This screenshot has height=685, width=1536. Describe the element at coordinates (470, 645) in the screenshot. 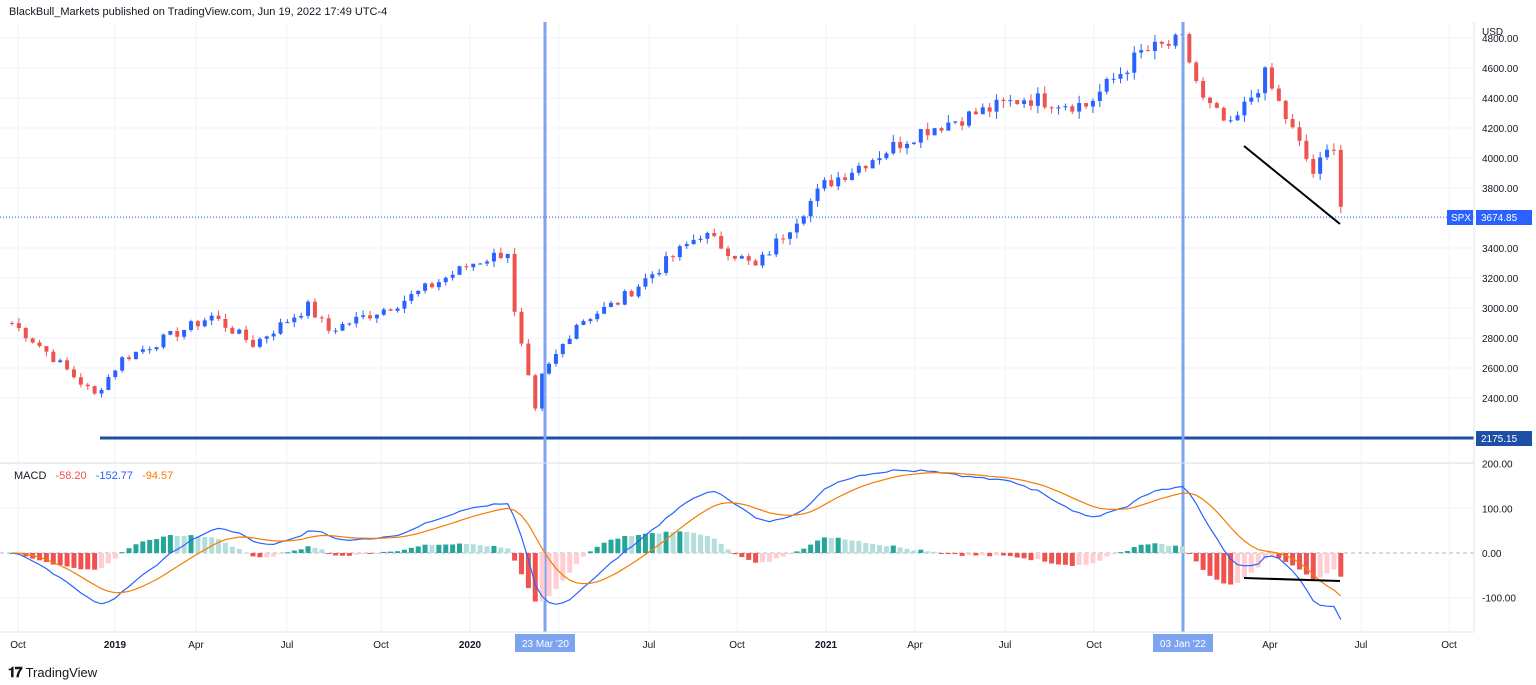

I see `time-tick-label: 2020` at that location.